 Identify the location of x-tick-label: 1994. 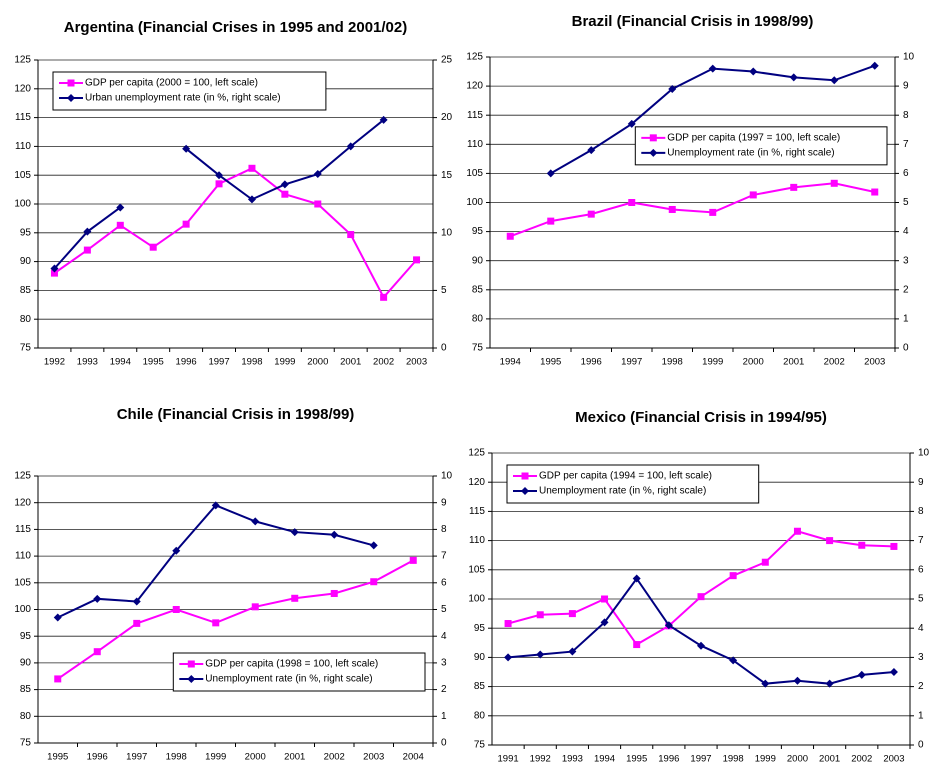
(510, 362).